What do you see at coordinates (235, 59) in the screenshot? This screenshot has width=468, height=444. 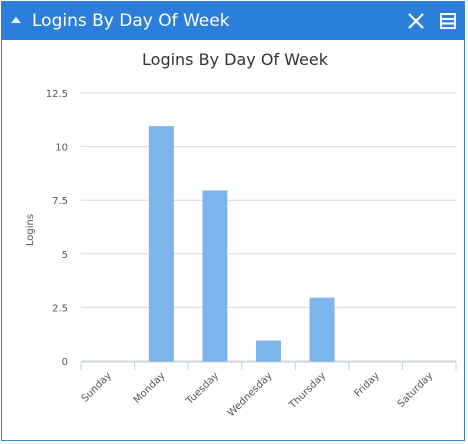 I see `chart-title: Logins By Day Of Week` at bounding box center [235, 59].